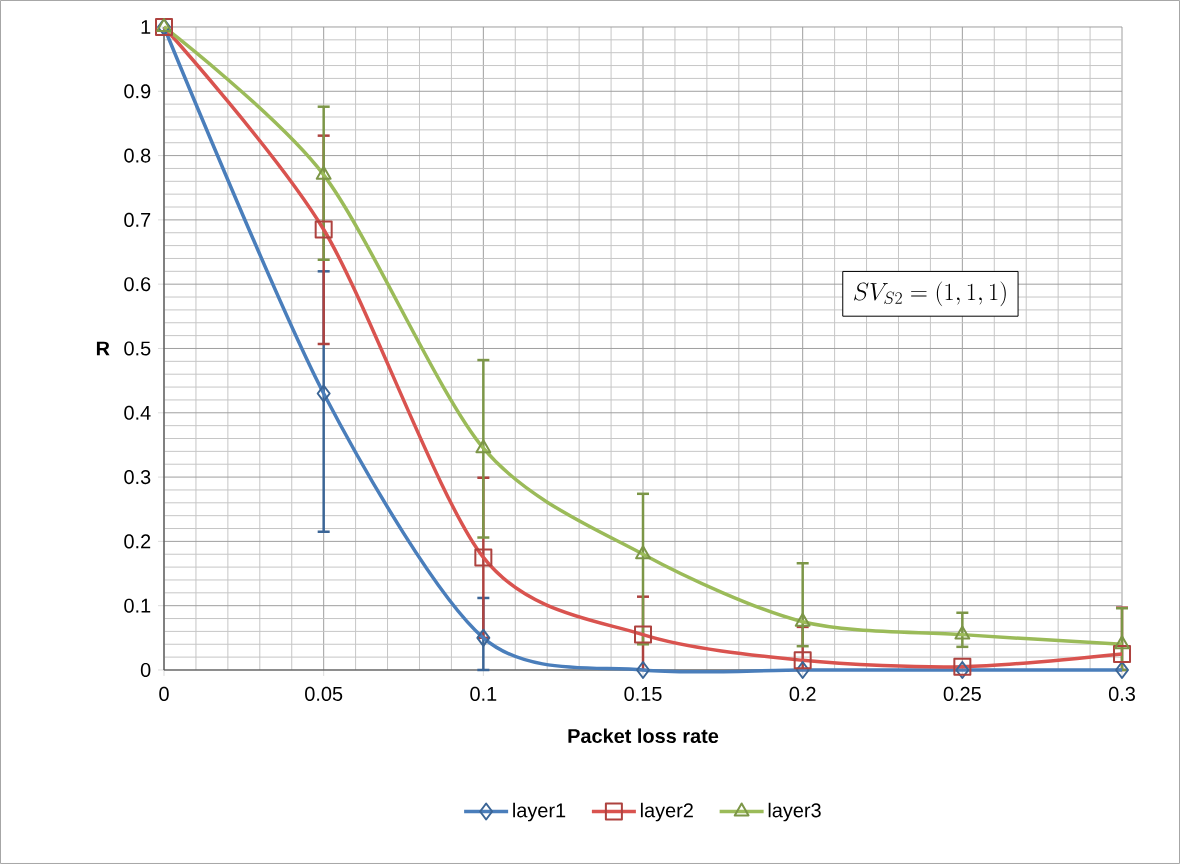  Describe the element at coordinates (145, 670) in the screenshot. I see `y-tick-label: 0` at that location.